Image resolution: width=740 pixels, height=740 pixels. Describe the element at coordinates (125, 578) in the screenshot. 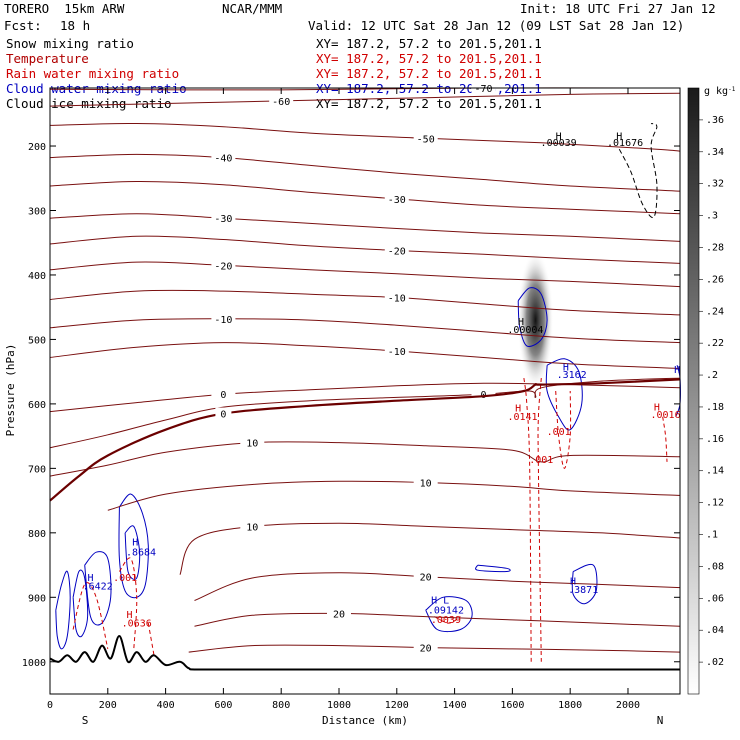

I see `contour-annotation: .001` at that location.